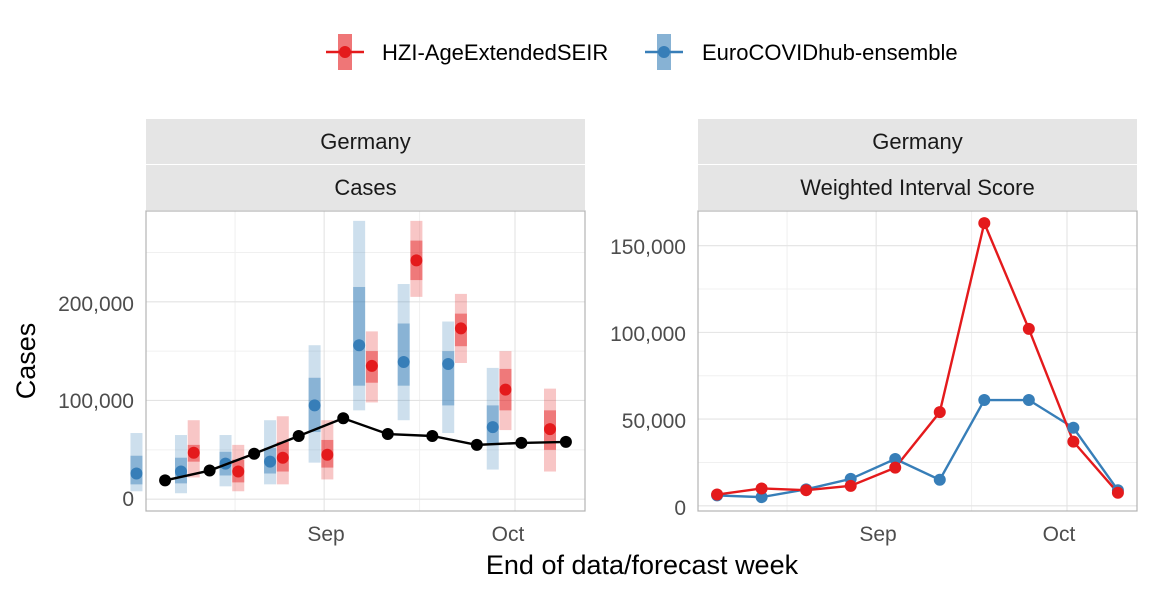  I want to click on panel-cases-x-tick-oct: Oct, so click(508, 534).